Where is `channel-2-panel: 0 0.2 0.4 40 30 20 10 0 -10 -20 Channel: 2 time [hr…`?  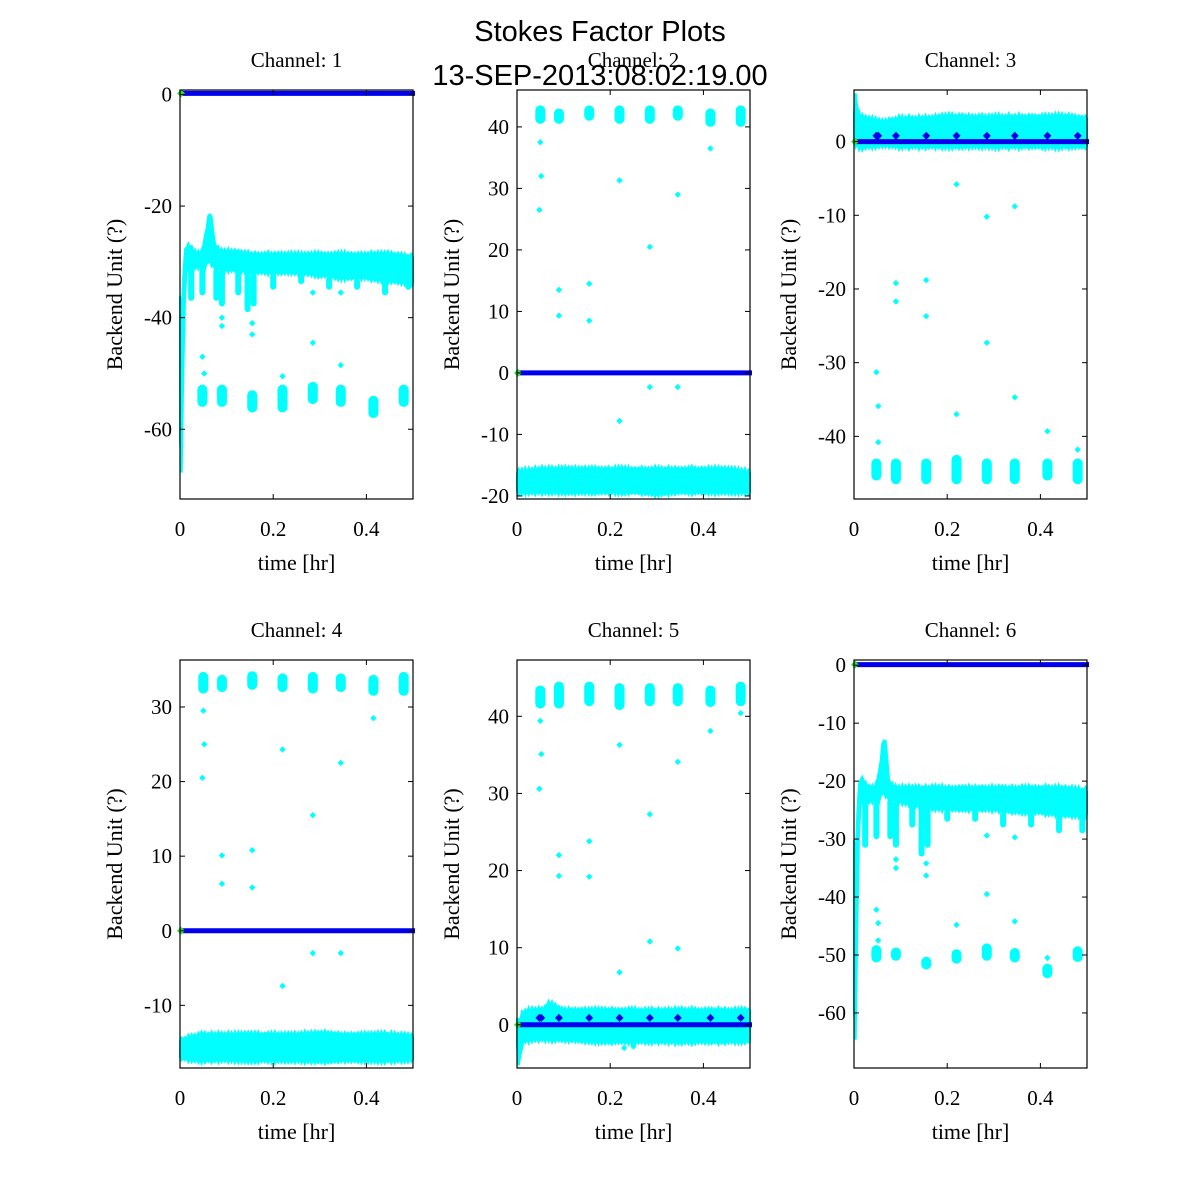
channel-2-panel: 0 0.2 0.4 40 30 20 10 0 -10 -20 Channel: 2 time [hr… is located at coordinates (595, 311).